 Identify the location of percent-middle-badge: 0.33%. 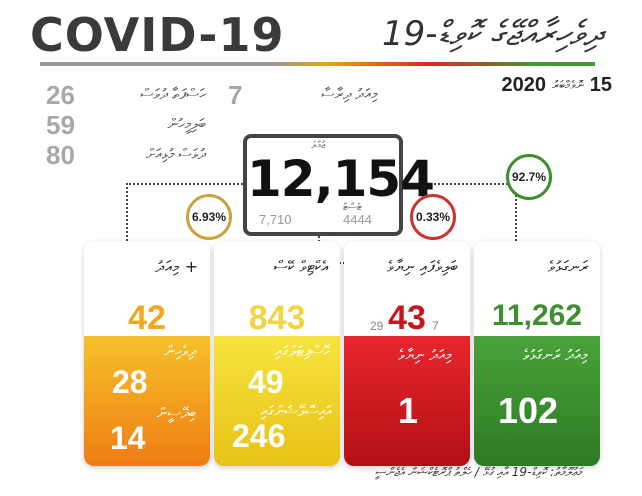
(433, 217).